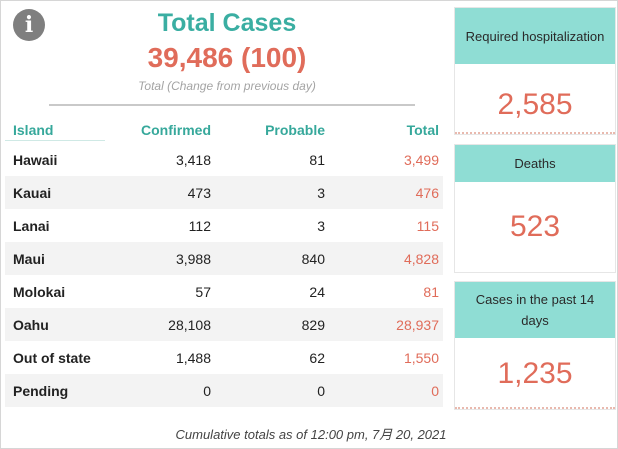 The width and height of the screenshot is (618, 449). What do you see at coordinates (224, 159) in the screenshot?
I see `table-row: Hawaii 3,418 81 3,499` at bounding box center [224, 159].